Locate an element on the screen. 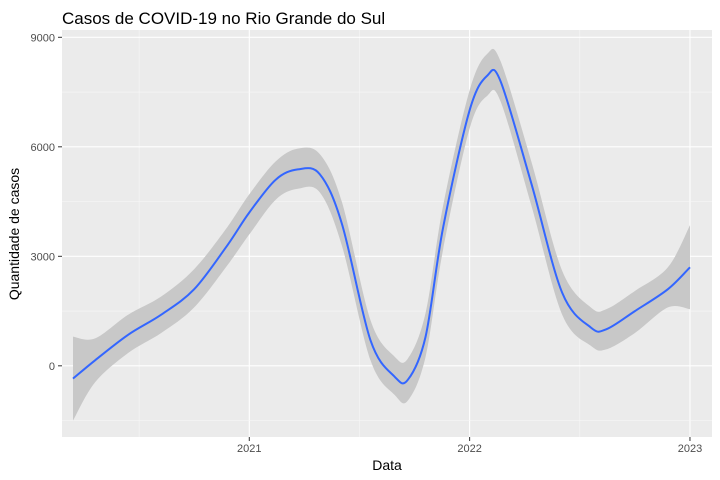 Image resolution: width=720 pixels, height=480 pixels. x-tick-label: 2023 is located at coordinates (690, 449).